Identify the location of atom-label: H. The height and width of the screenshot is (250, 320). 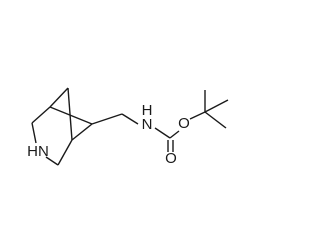
(147, 110).